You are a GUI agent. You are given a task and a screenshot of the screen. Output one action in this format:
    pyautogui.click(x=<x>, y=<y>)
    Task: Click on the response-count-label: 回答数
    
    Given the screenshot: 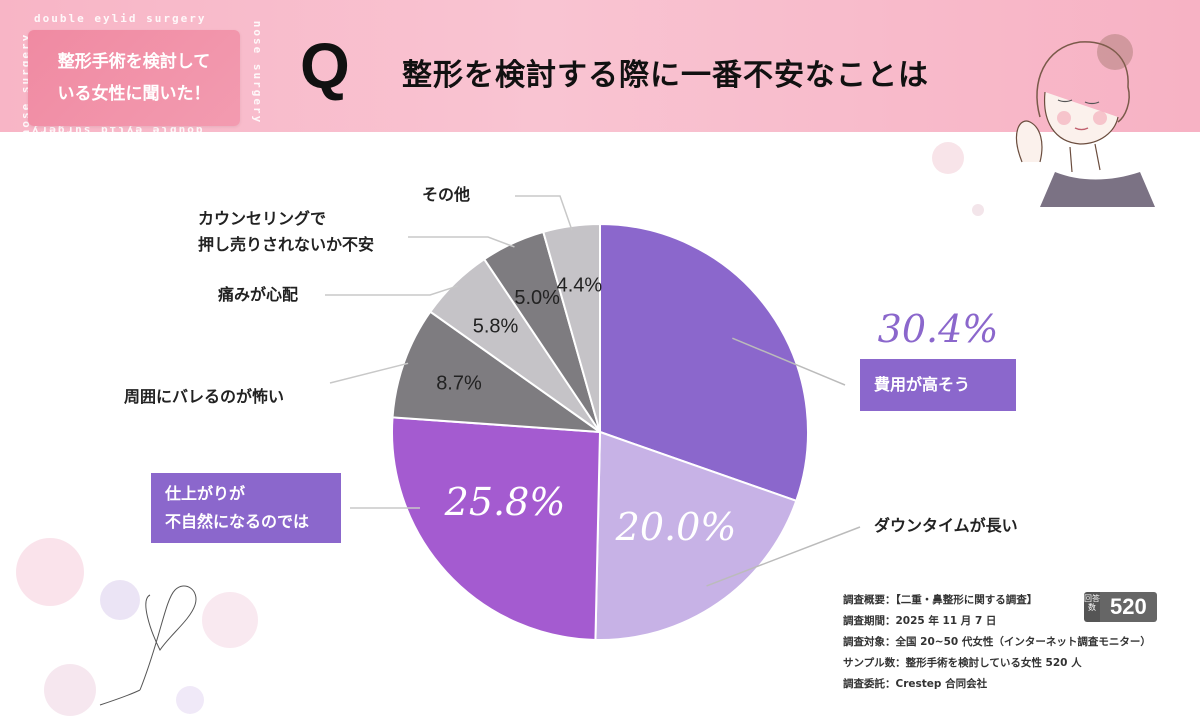 What is the action you would take?
    pyautogui.click(x=1092, y=607)
    